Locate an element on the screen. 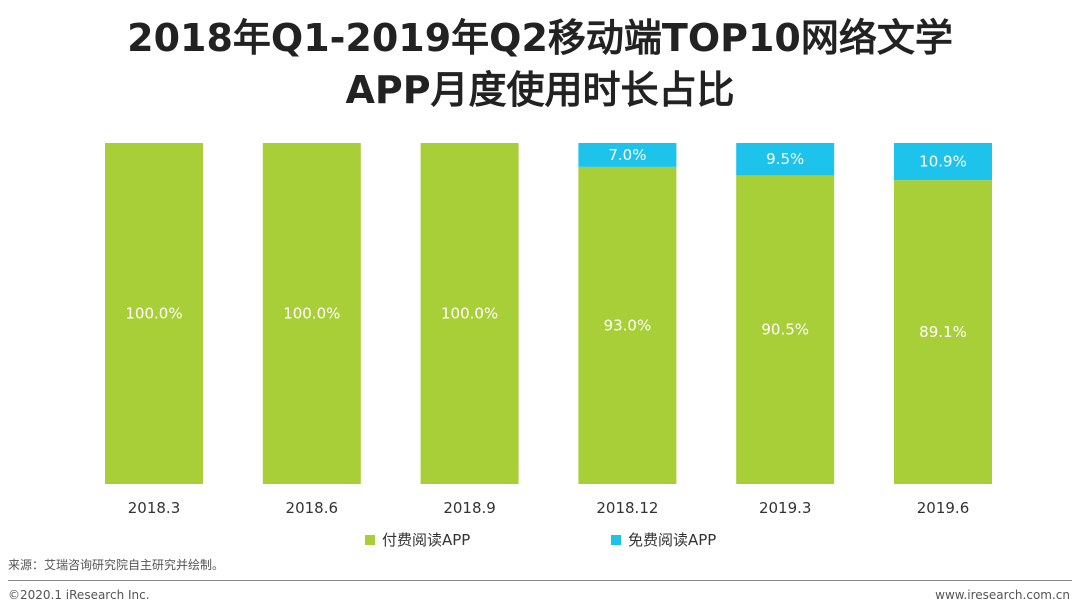  legend-item-free: 免费阅读APP is located at coordinates (663, 539).